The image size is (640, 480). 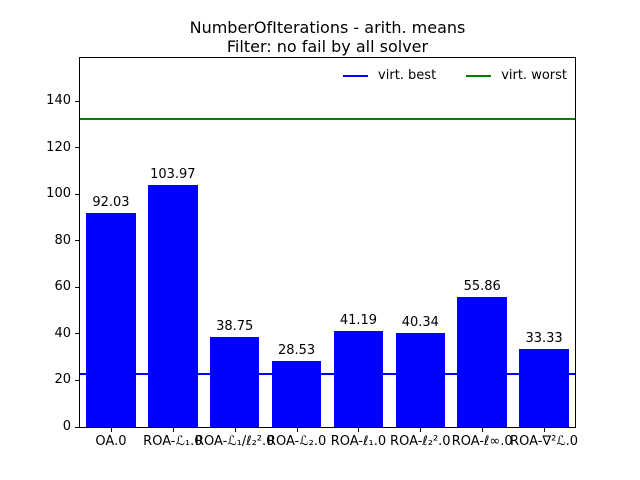 I want to click on bar-value-label: 103.97, so click(x=173, y=175).